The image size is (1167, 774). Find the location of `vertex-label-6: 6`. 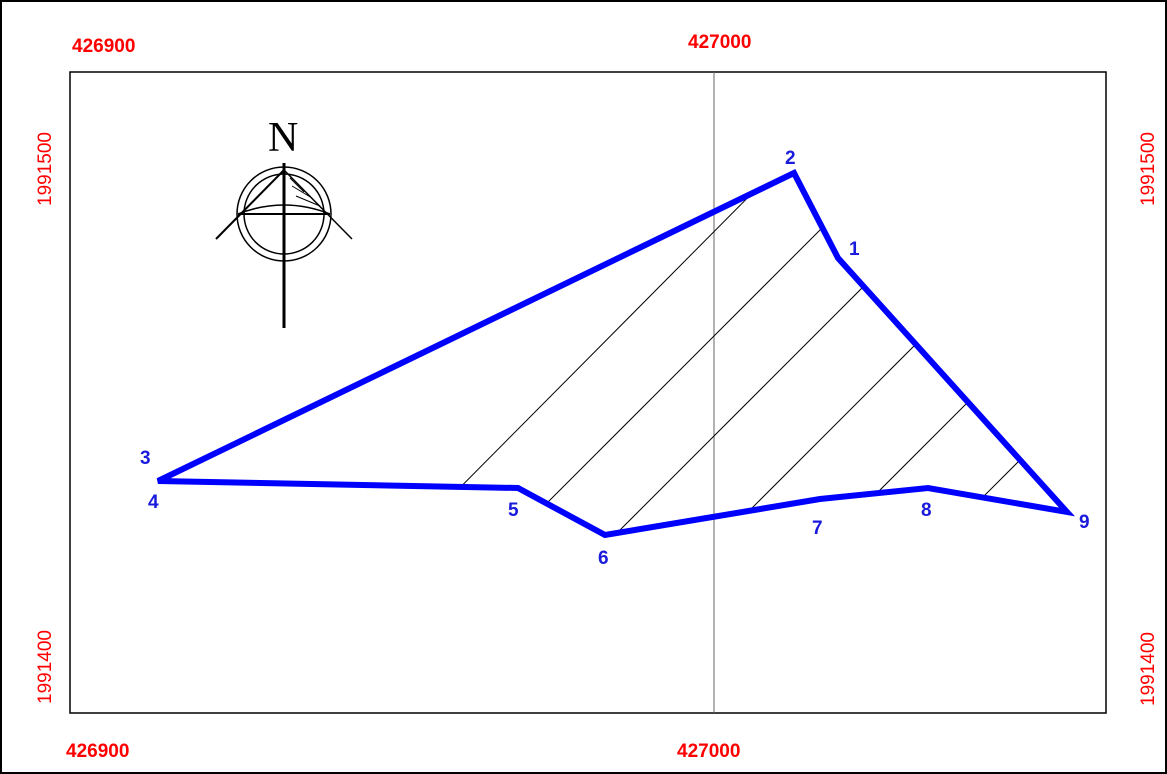

vertex-label-6: 6 is located at coordinates (603, 558).